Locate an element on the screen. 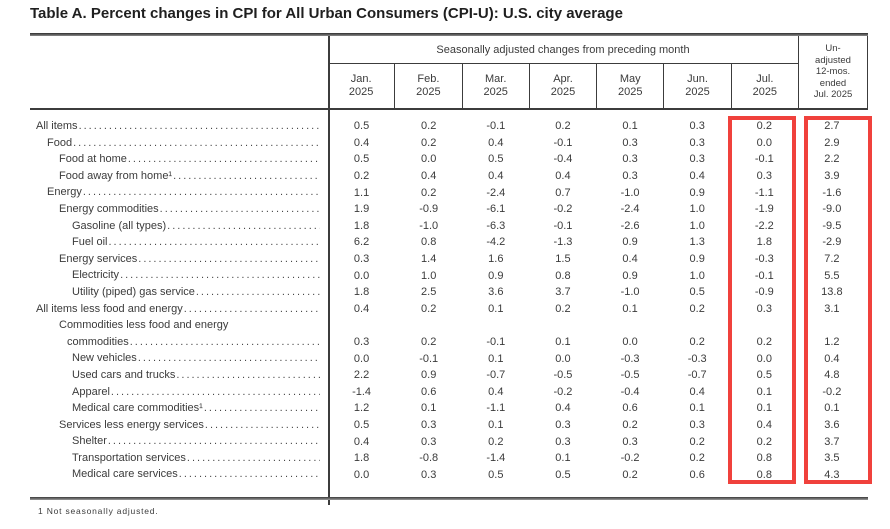 This screenshot has height=529, width=890. month-header-cell: Jun. 2025 is located at coordinates (696, 86).